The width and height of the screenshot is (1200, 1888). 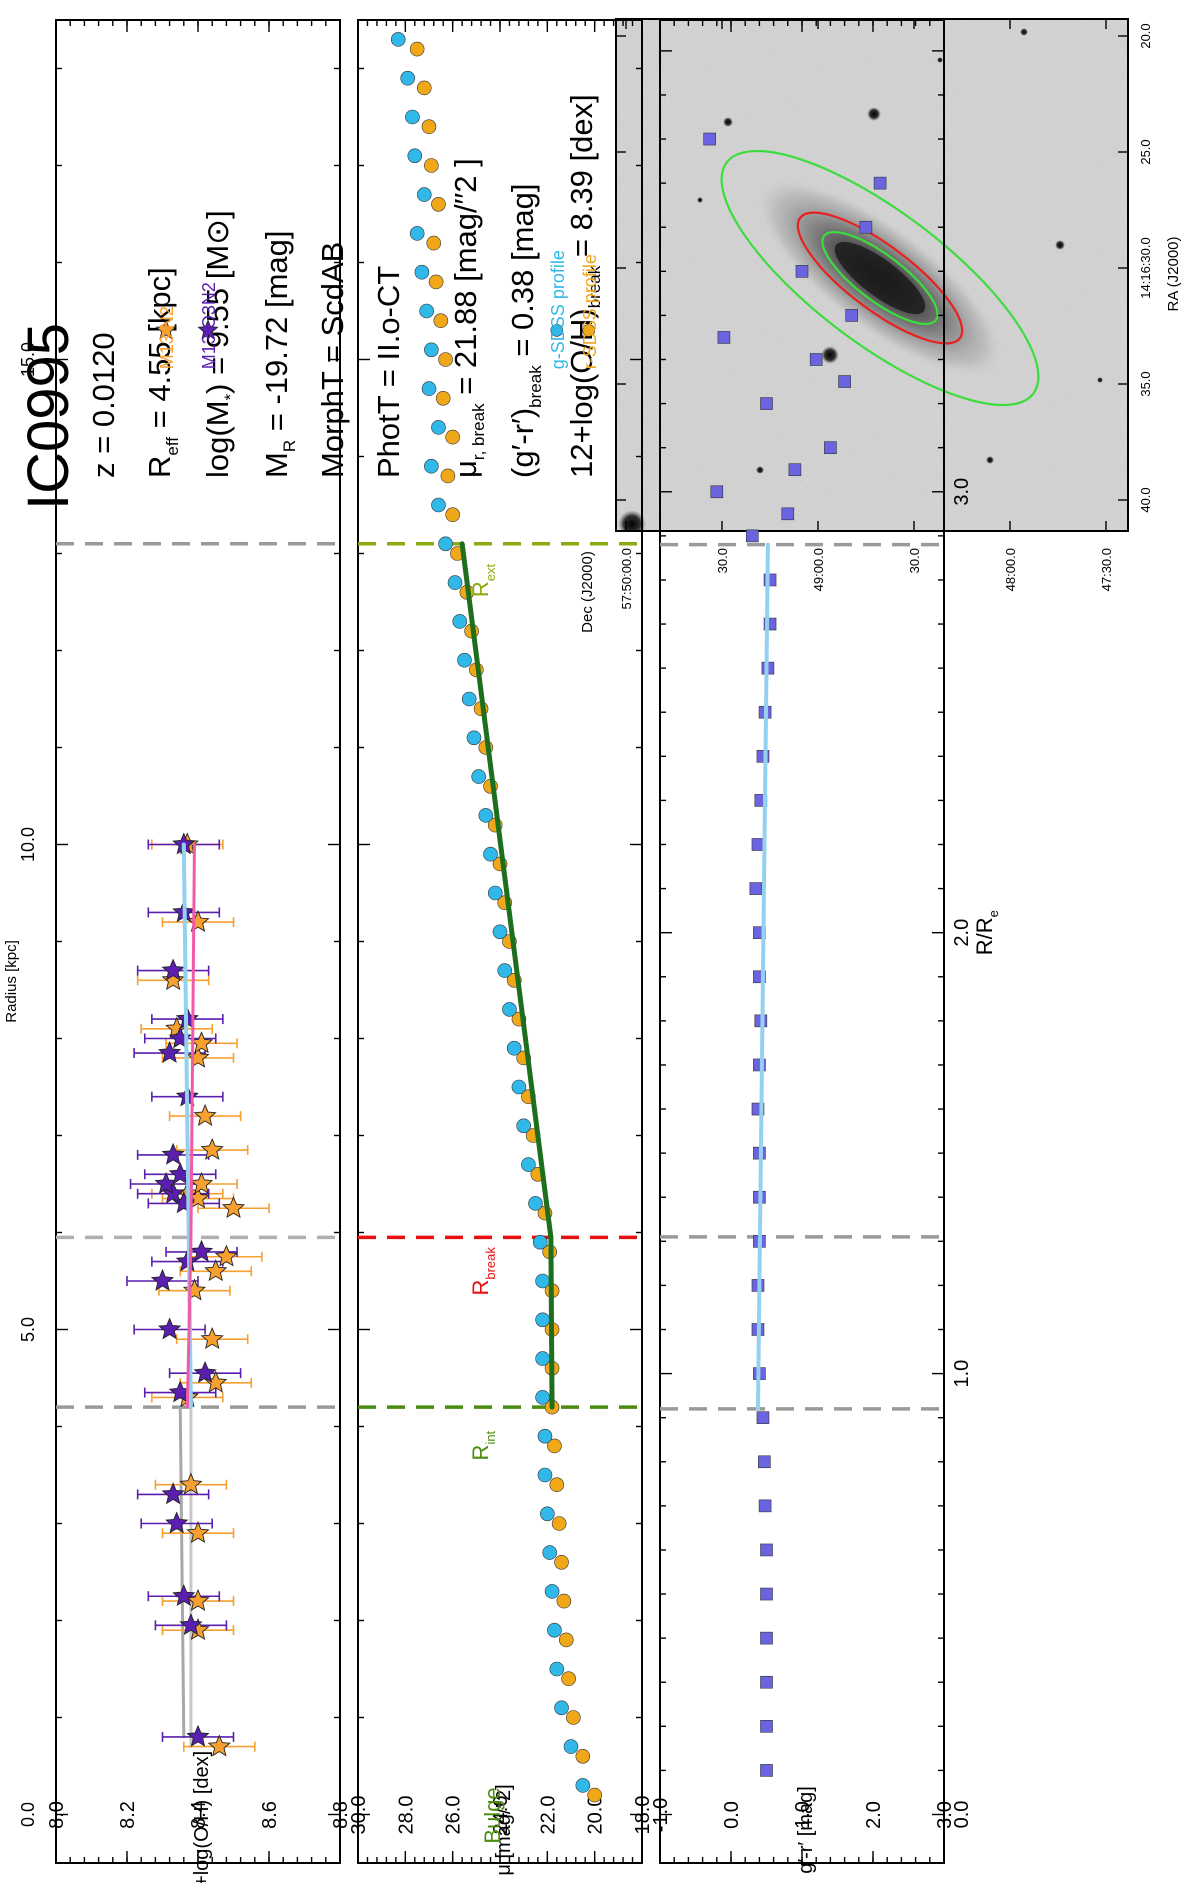 What do you see at coordinates (986, 932) in the screenshot?
I see `re-axis-title: R/Re` at bounding box center [986, 932].